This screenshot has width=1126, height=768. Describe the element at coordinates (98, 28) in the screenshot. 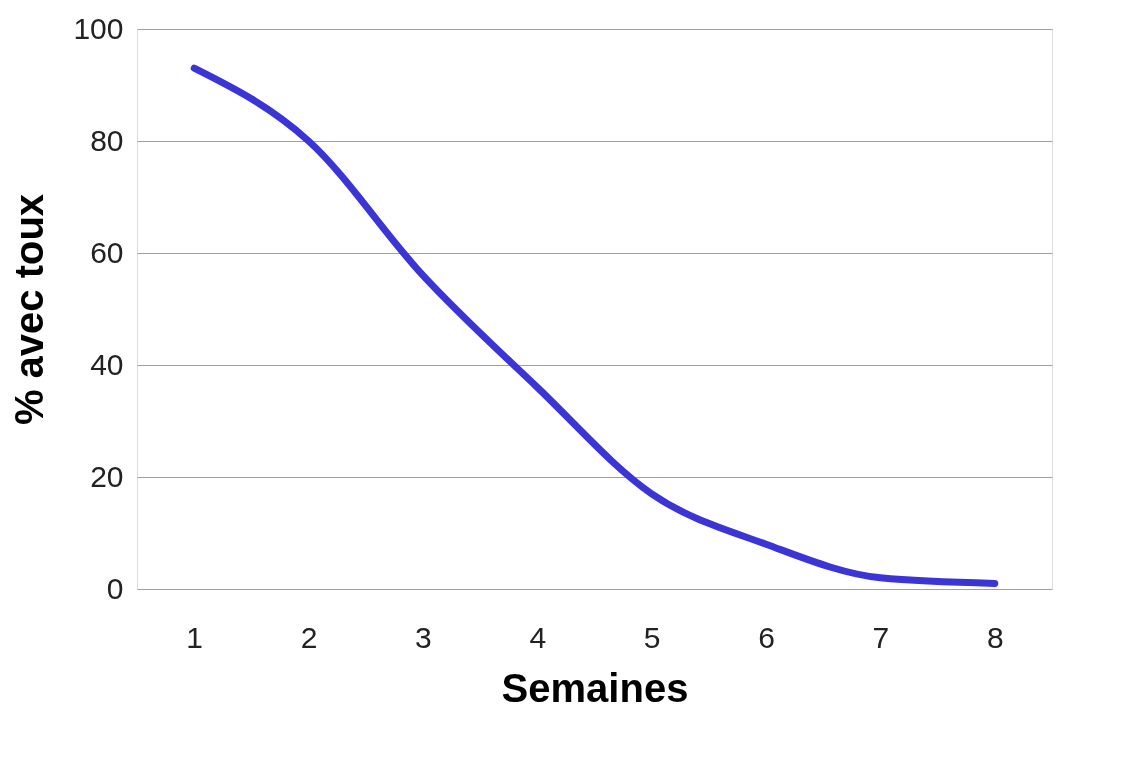

I see `y-tick-label: 100` at that location.